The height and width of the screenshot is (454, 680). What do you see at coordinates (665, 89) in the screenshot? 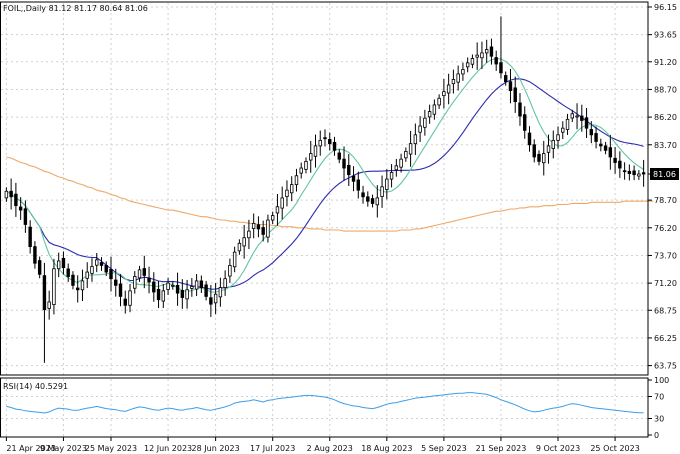
I see `price-tick-label: 88.70` at bounding box center [665, 89].